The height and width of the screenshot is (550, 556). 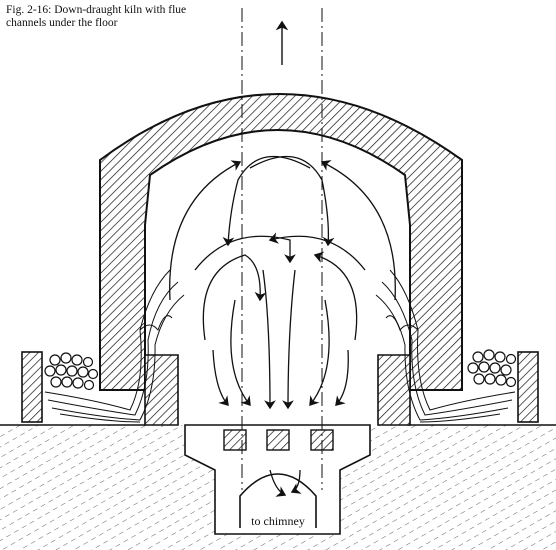 I want to click on firebox-wall-right, so click(x=528, y=387).